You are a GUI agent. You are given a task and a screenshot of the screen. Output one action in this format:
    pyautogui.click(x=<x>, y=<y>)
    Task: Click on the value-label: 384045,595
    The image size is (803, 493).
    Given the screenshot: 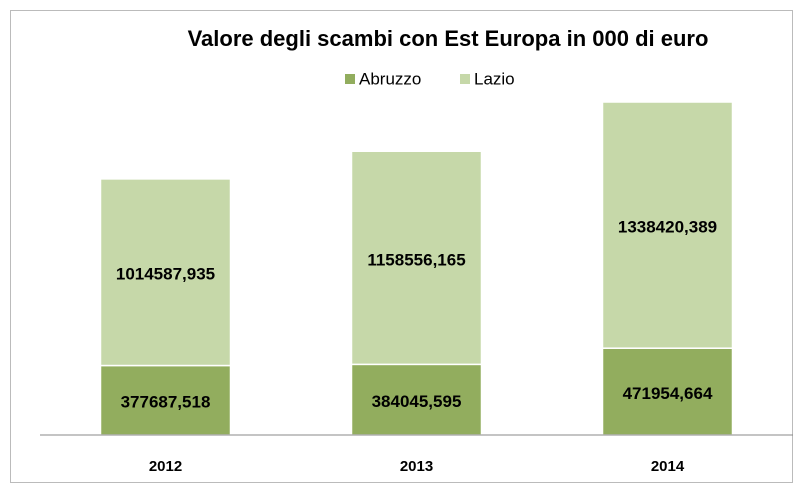 What is the action you would take?
    pyautogui.click(x=417, y=401)
    